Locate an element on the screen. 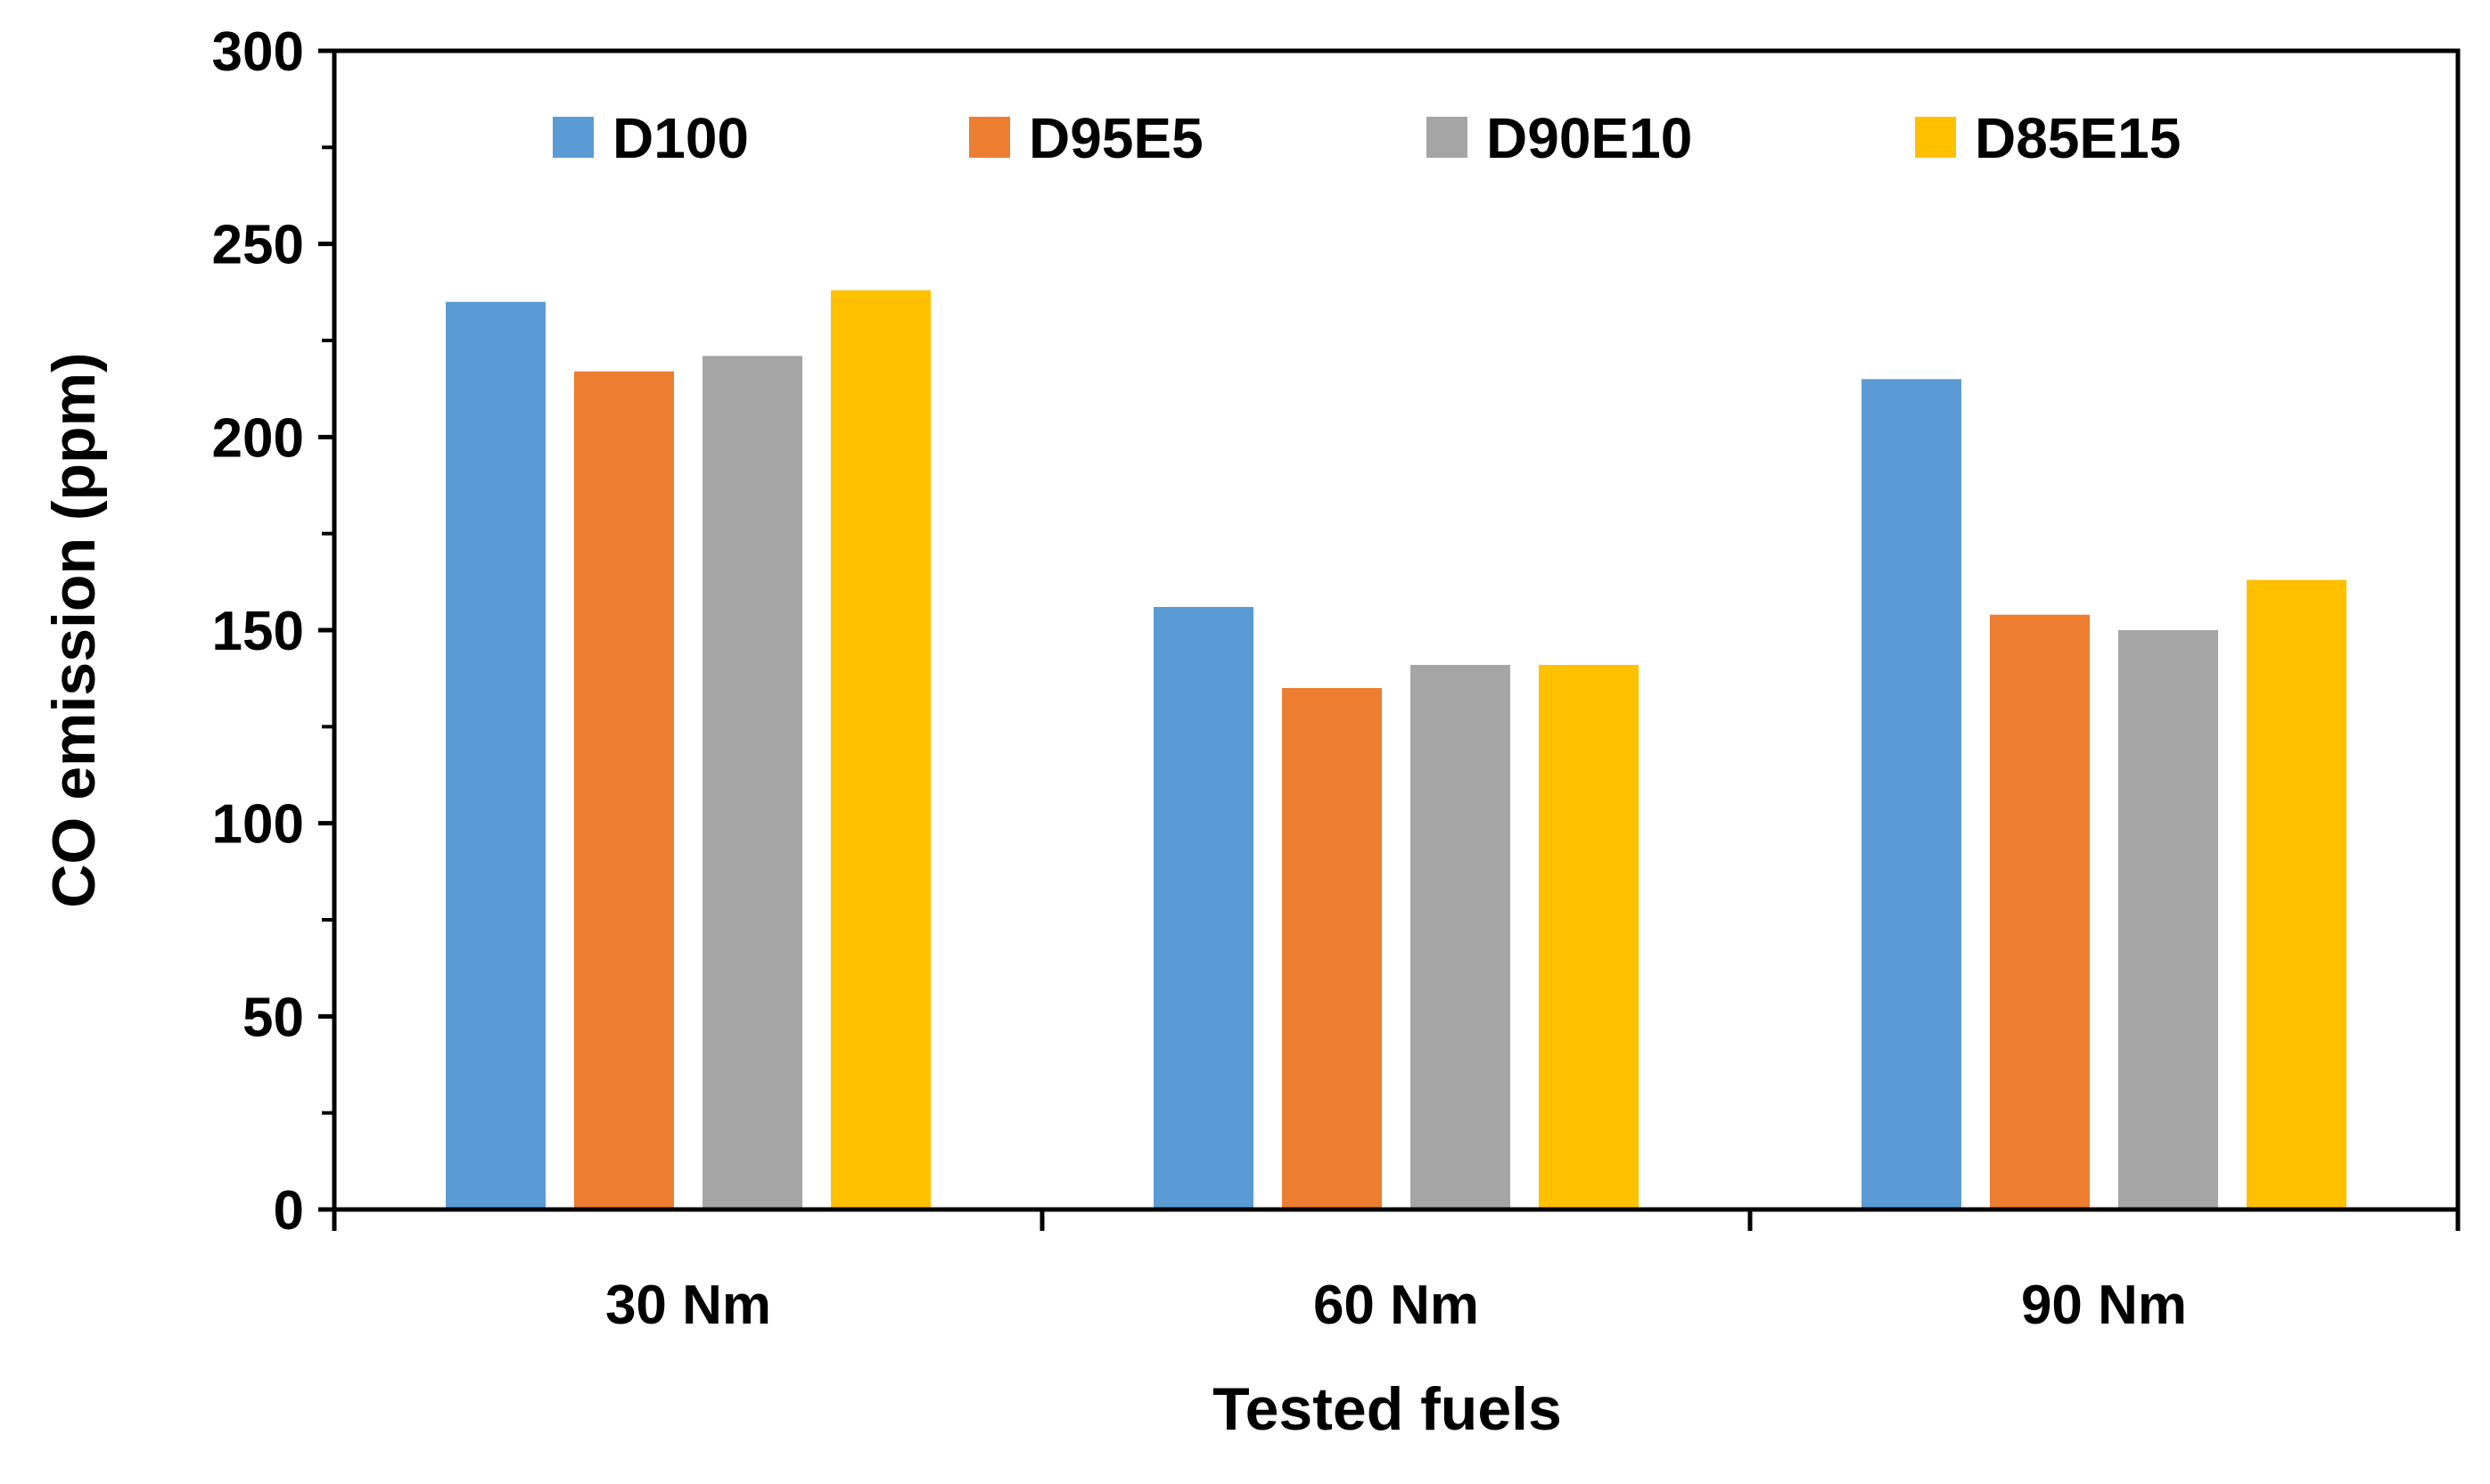  y-tick-label: 200 is located at coordinates (258, 438).